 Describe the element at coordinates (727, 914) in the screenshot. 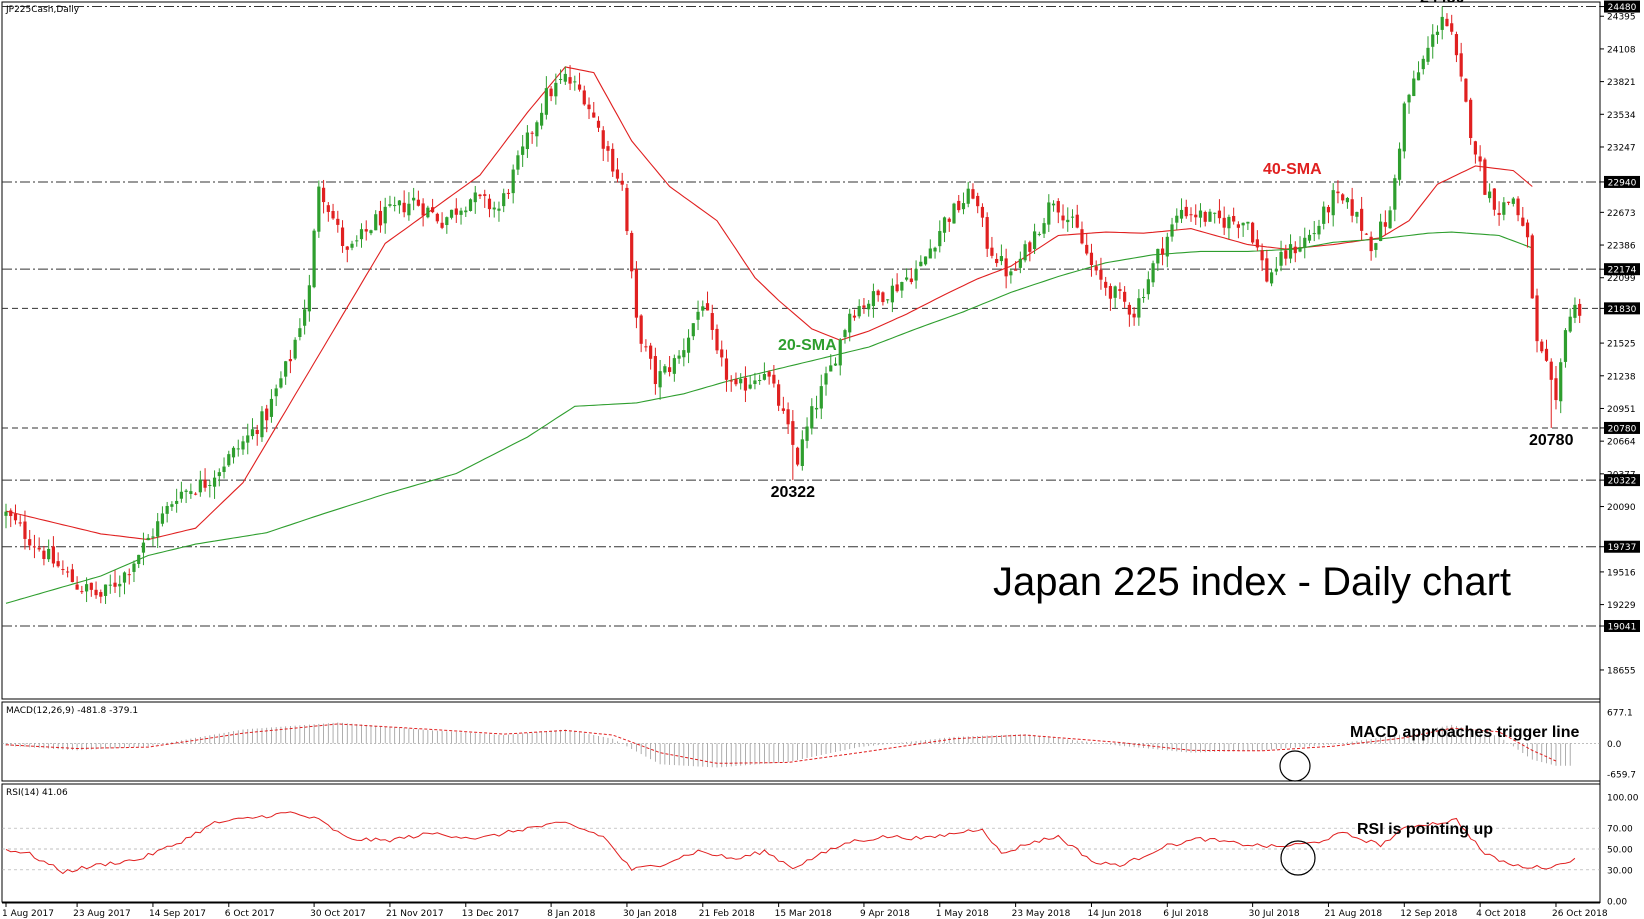

I see `time-tick-label: 21 Feb 2018` at that location.